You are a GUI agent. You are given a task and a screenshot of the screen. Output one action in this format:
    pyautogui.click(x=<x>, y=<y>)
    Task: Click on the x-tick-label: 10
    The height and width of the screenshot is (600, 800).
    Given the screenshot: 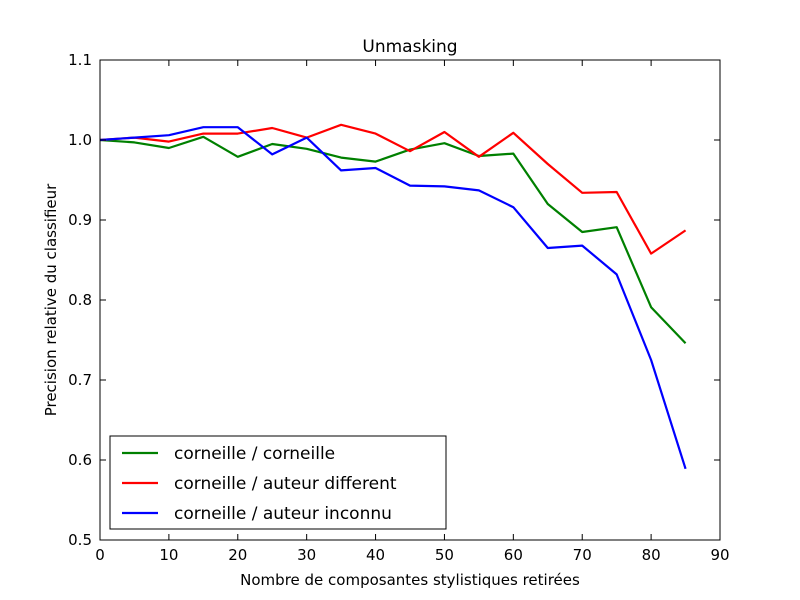 What is the action you would take?
    pyautogui.click(x=168, y=555)
    